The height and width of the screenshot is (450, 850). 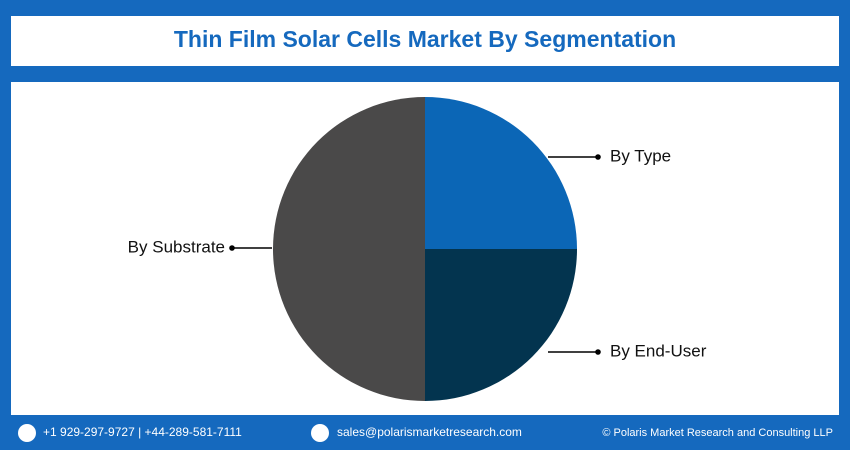 I want to click on slice-label: By Type, so click(x=640, y=155).